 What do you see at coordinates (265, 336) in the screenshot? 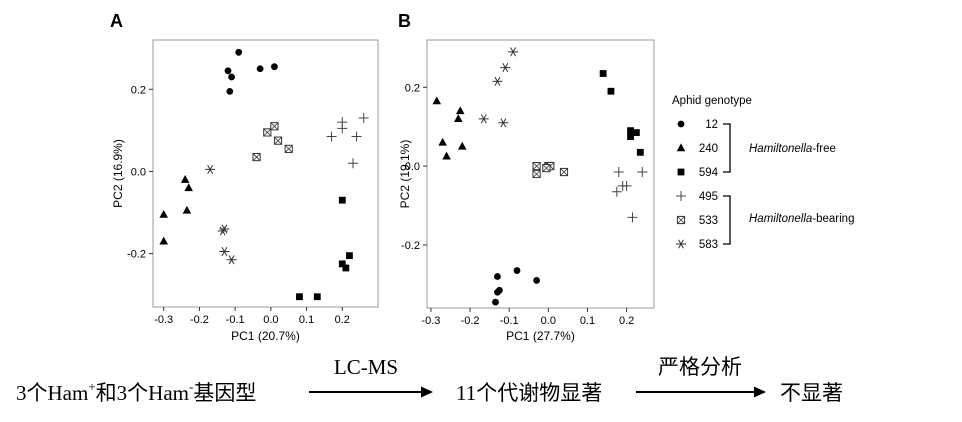
I see `panel-a-x-axis-title: PC1 (20.7%)` at bounding box center [265, 336].